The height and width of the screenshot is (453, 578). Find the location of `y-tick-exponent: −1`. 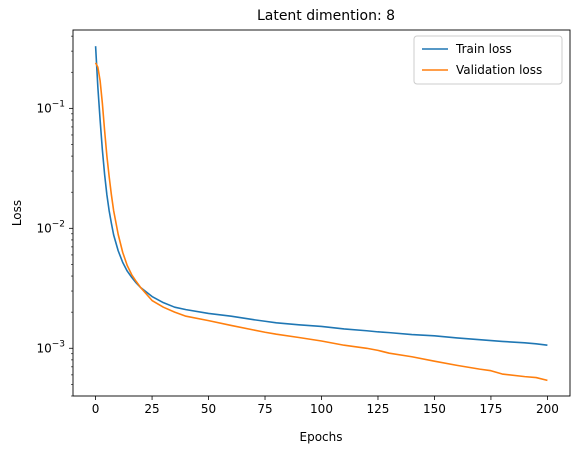

y-tick-exponent: −1 is located at coordinates (58, 104).